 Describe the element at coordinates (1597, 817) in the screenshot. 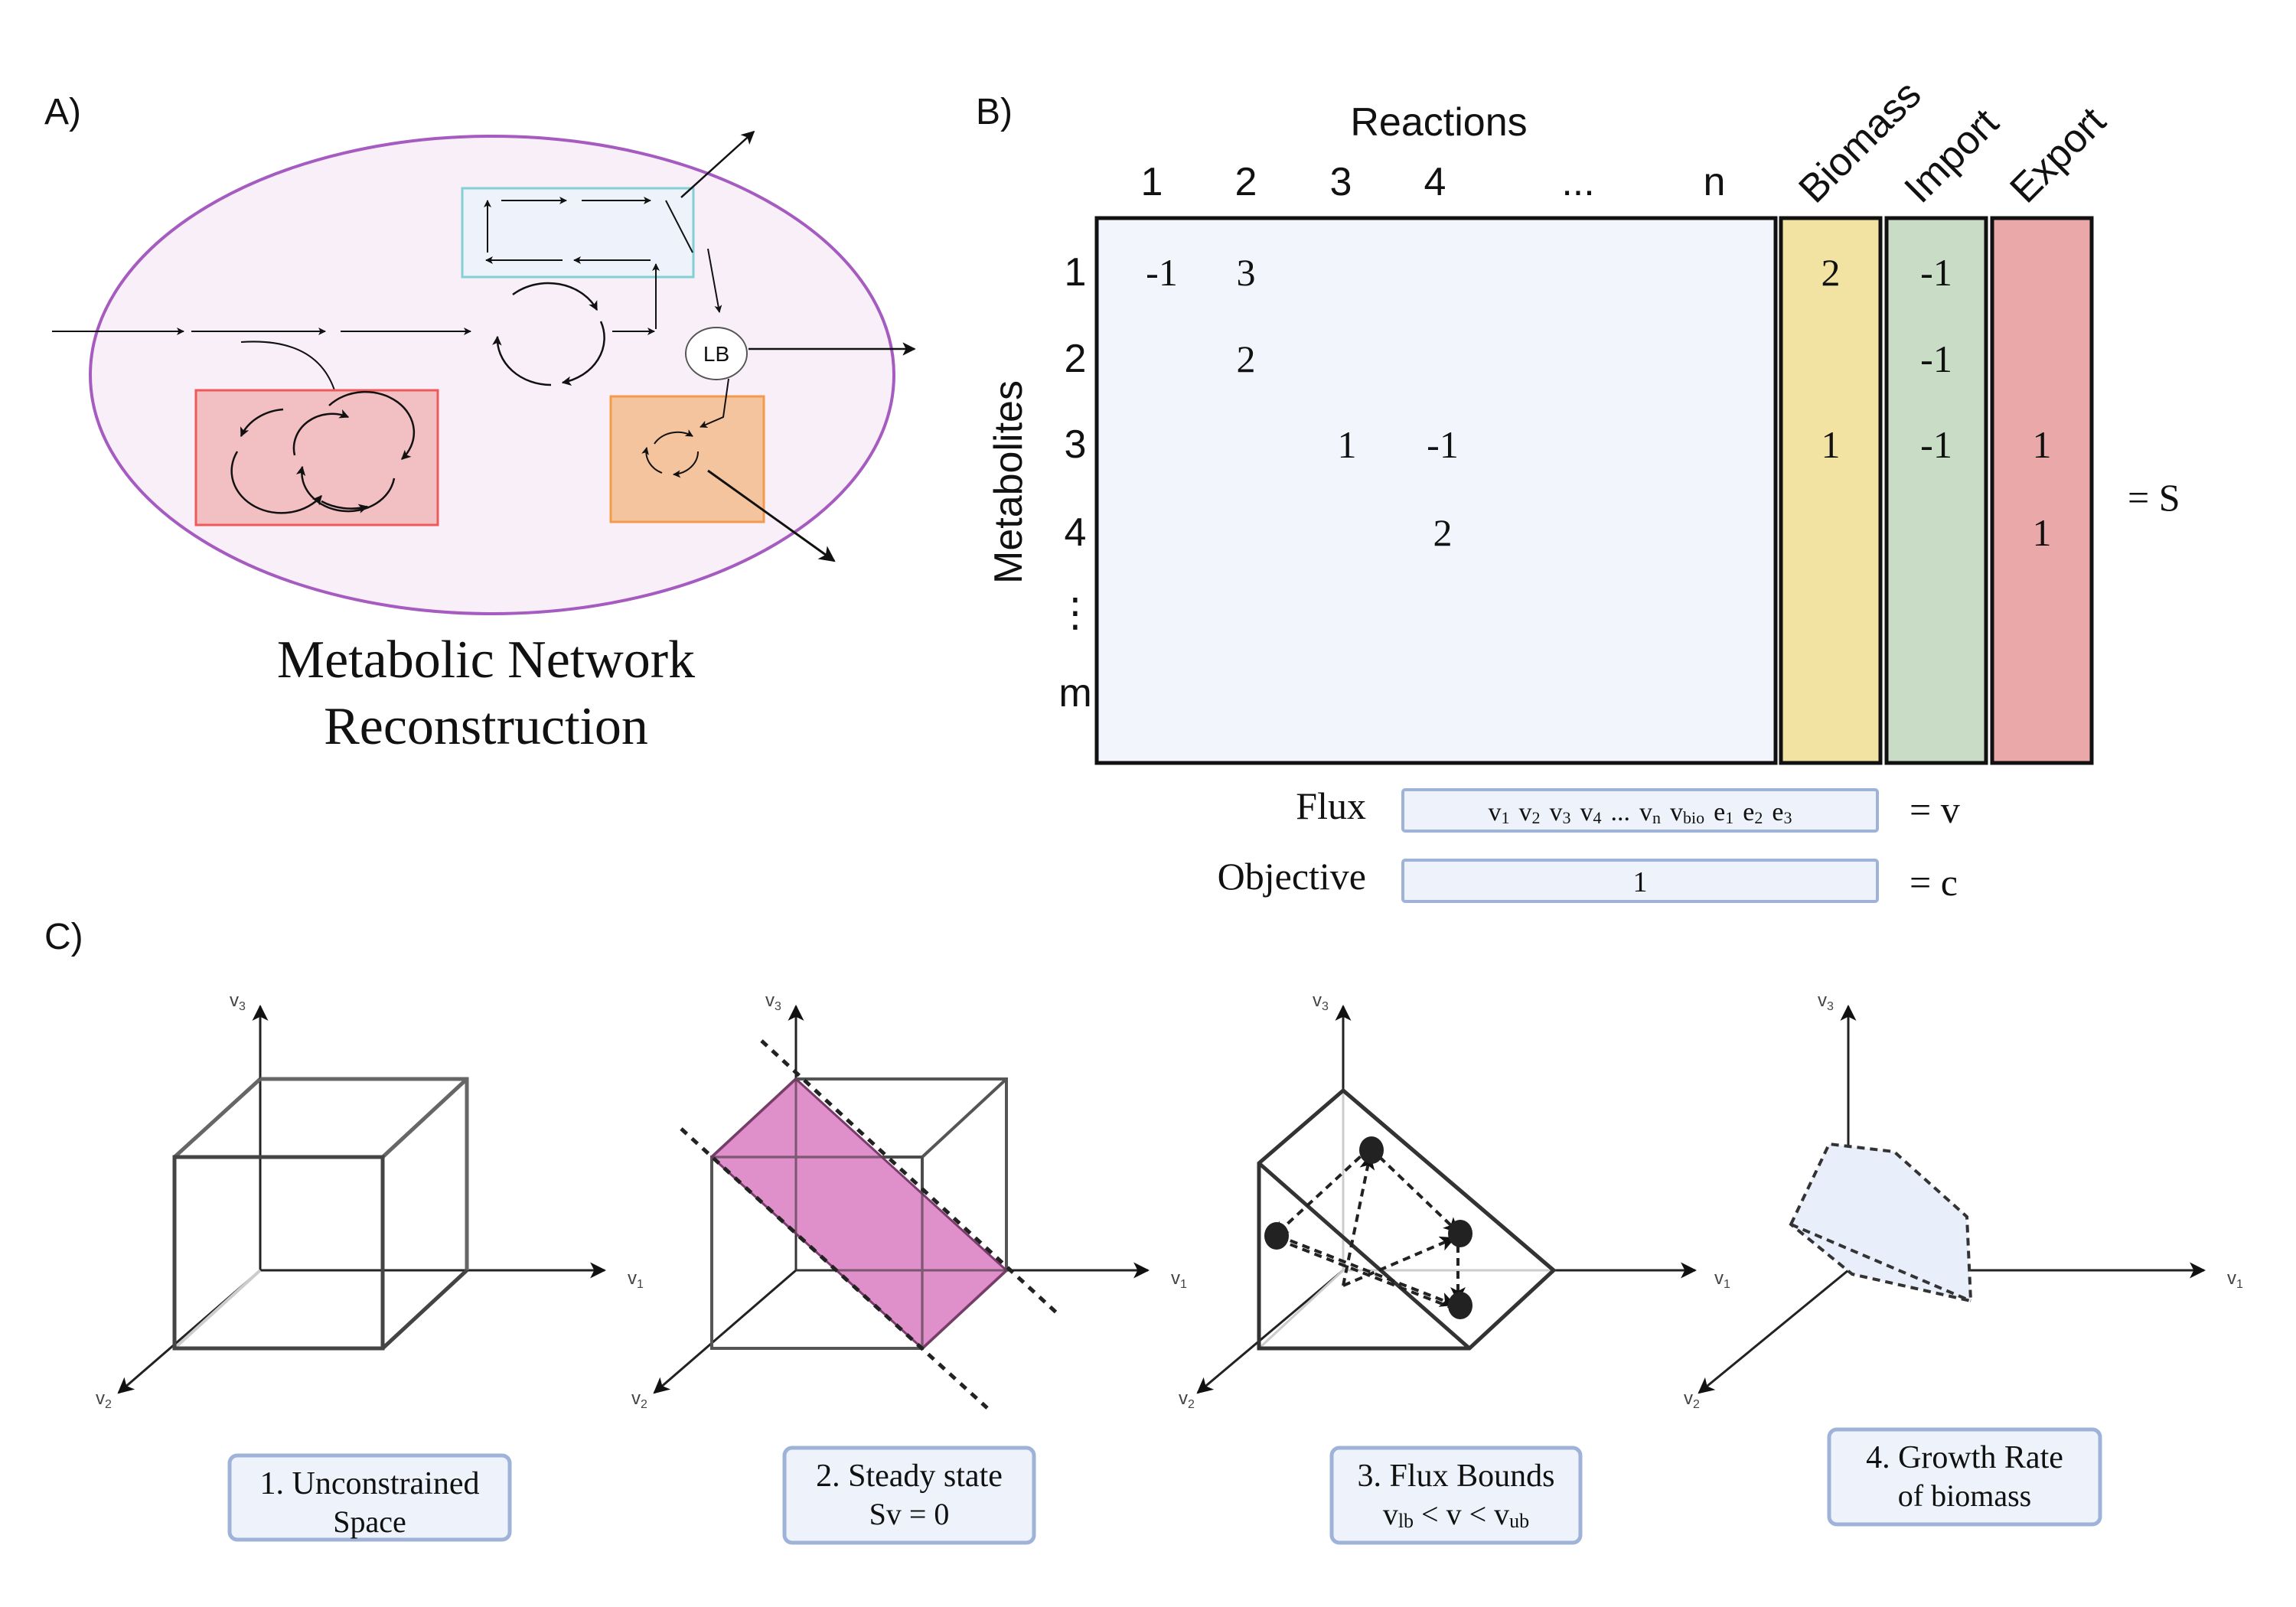

I see `flux-subscript: 4` at that location.